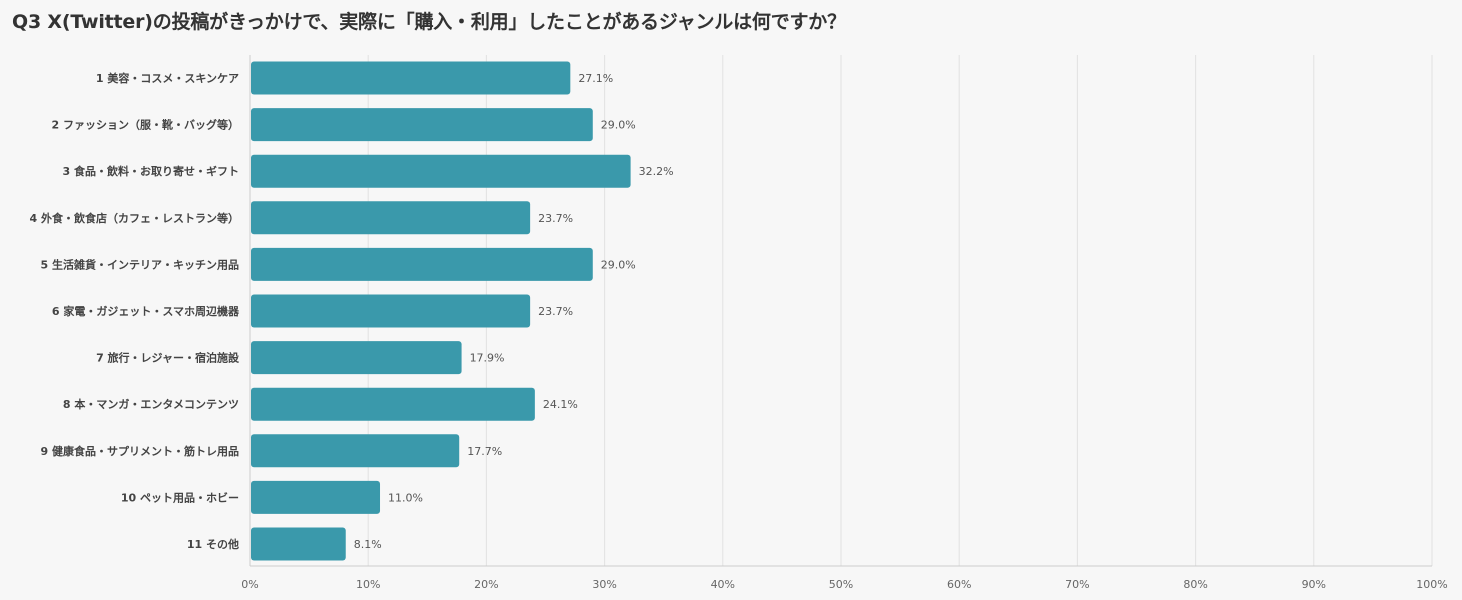  I want to click on category-label: 10 ペット用品・ホビー, so click(180, 497).